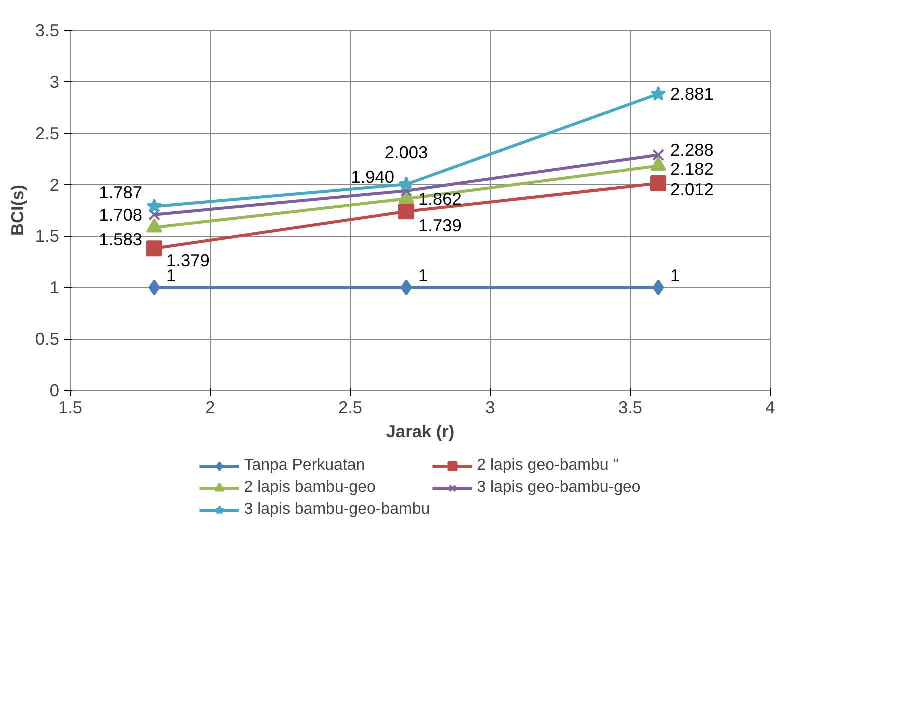 Image resolution: width=921 pixels, height=706 pixels. What do you see at coordinates (692, 169) in the screenshot?
I see `data-label: 2.182` at bounding box center [692, 169].